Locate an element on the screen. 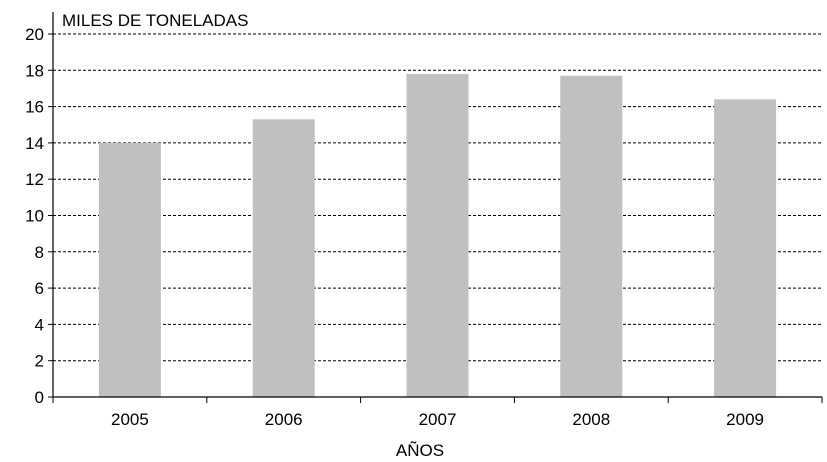 The height and width of the screenshot is (462, 827). bar-2005 is located at coordinates (129, 269).